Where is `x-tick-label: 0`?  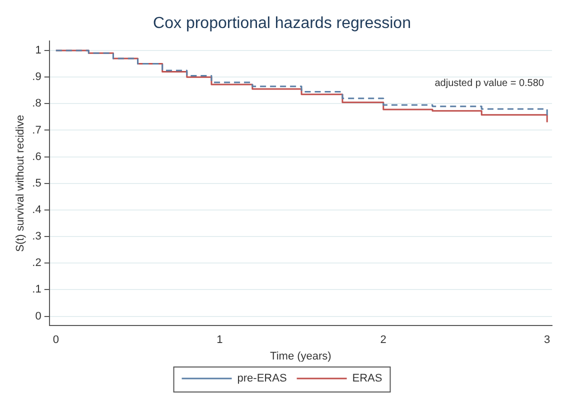
x-tick-label: 0 is located at coordinates (55, 340).